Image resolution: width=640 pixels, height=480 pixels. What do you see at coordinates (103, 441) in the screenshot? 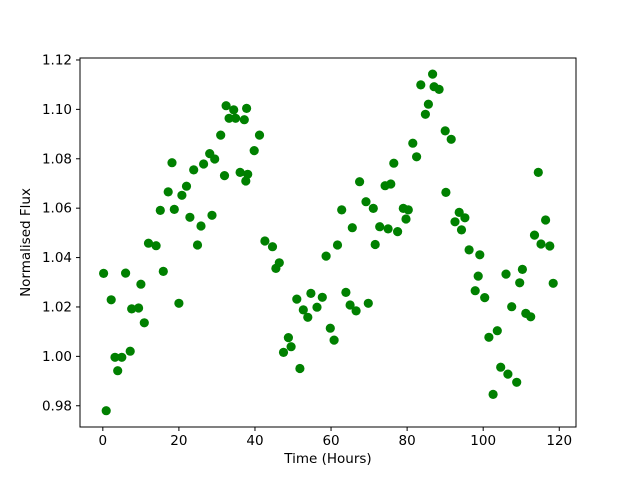
I see `x-tick-label: 0` at bounding box center [103, 441].